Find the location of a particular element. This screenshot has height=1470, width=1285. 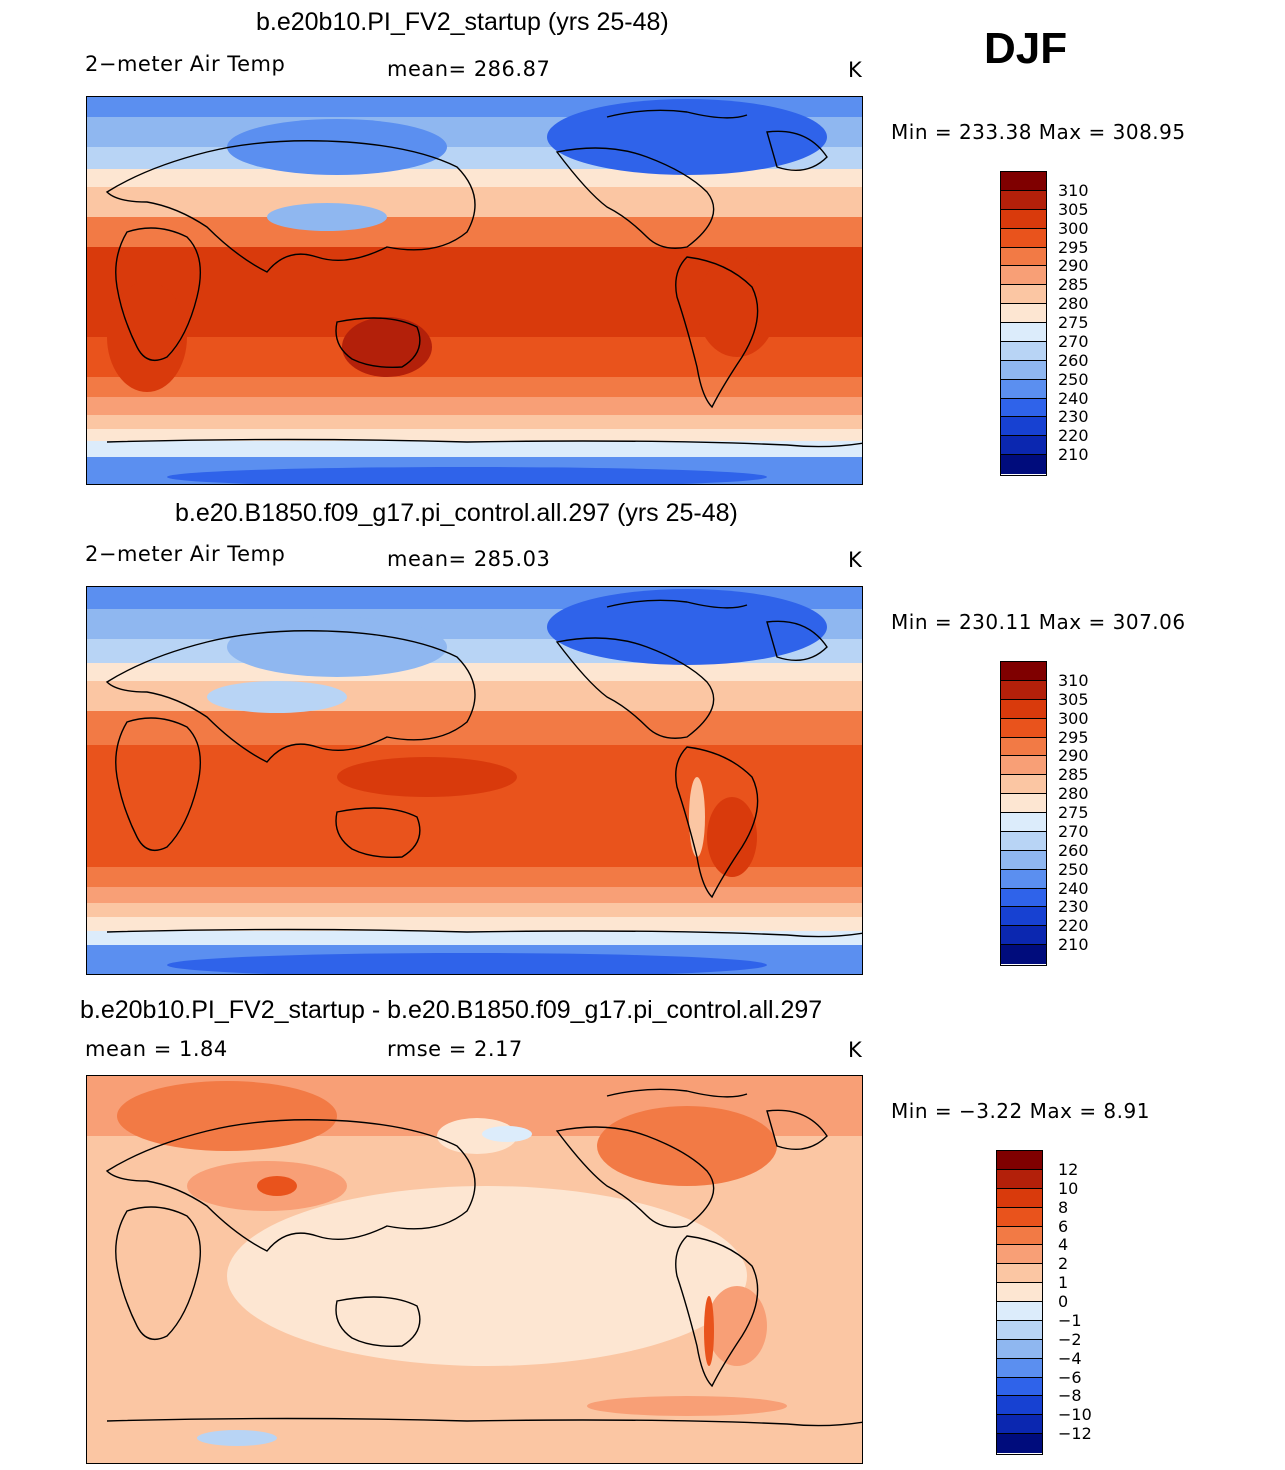

panel-2-variable-label: 2−meter Air Temp is located at coordinates (185, 554).